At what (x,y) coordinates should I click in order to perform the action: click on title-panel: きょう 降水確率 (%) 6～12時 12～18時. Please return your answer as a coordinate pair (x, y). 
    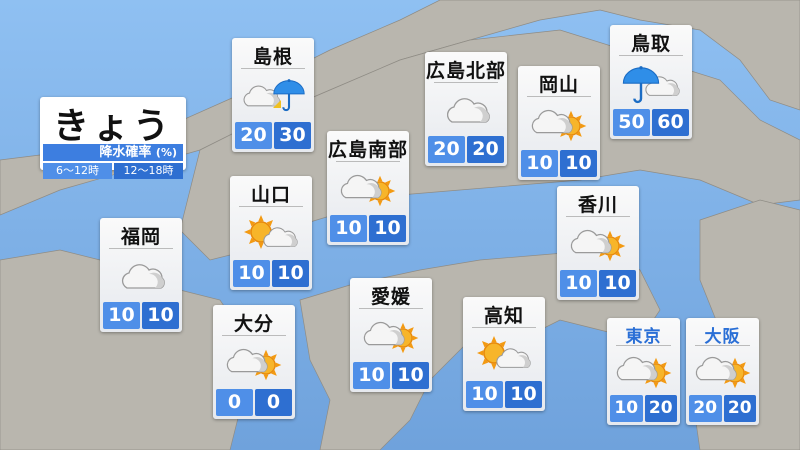
    Looking at the image, I should click on (113, 138).